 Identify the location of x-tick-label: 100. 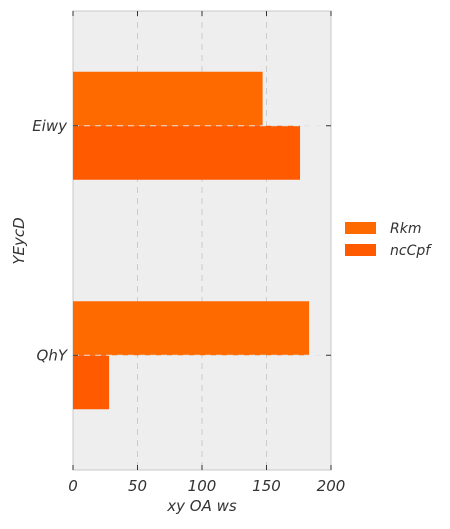
(202, 486).